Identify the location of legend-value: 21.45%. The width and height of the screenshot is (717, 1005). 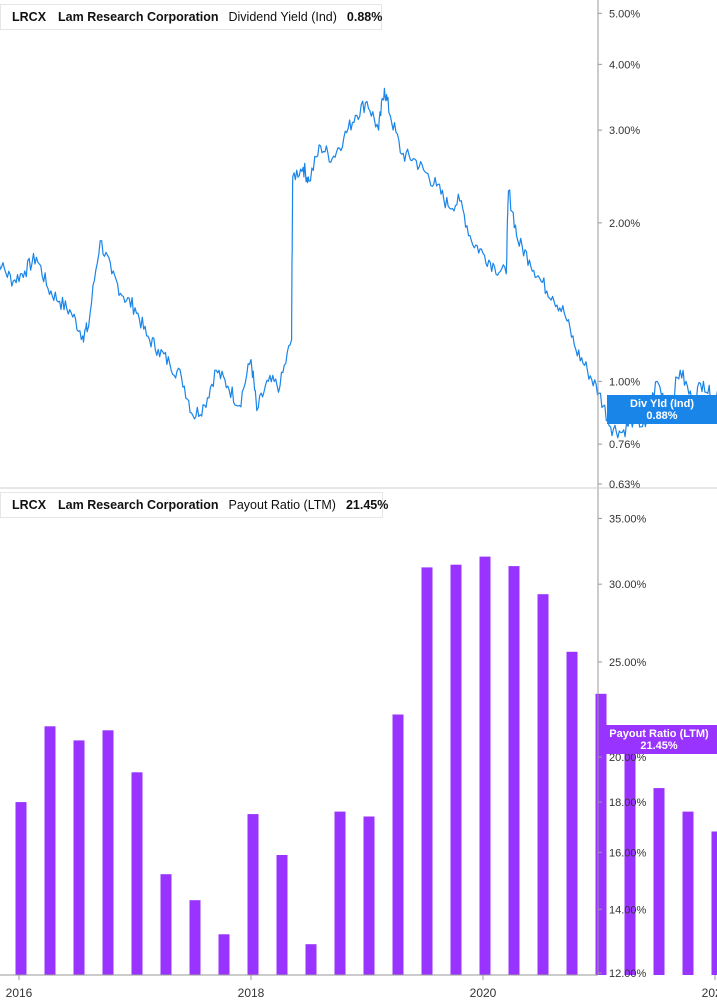
(367, 505).